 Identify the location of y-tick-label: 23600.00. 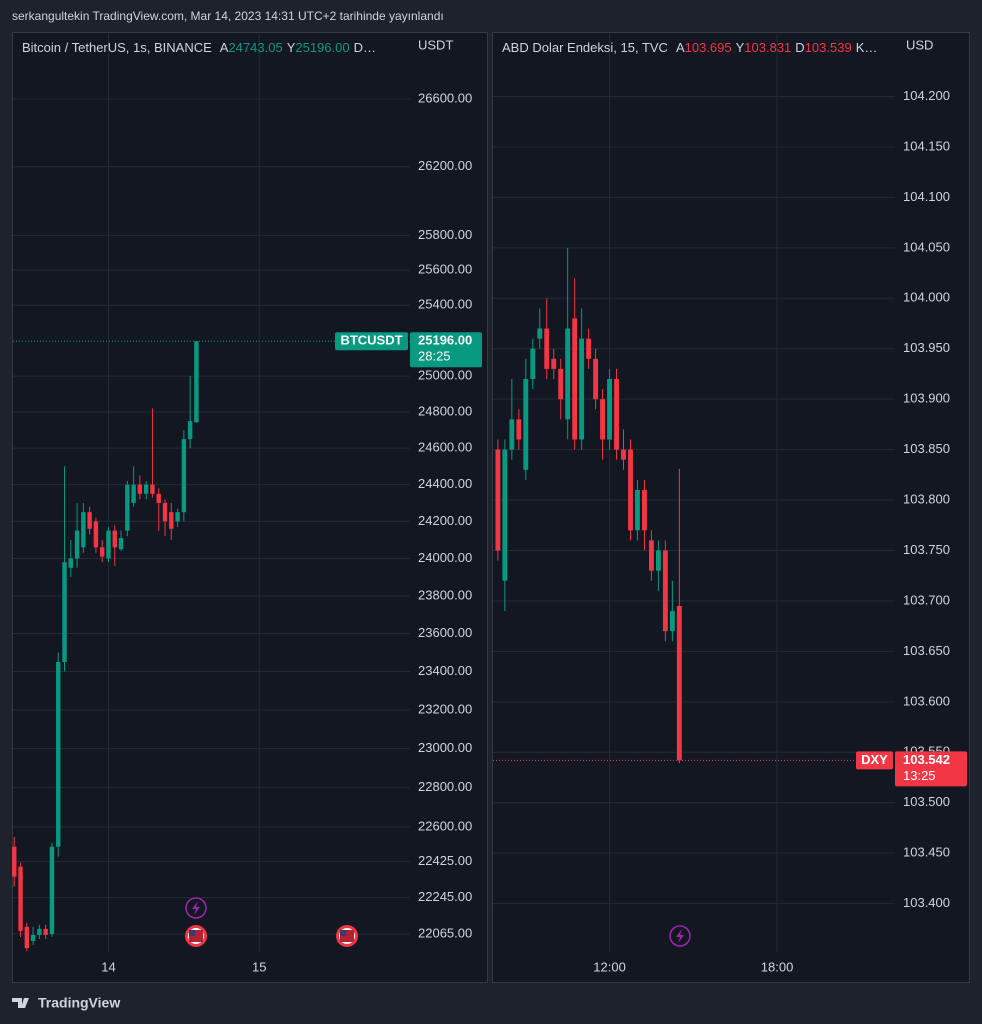
(445, 632).